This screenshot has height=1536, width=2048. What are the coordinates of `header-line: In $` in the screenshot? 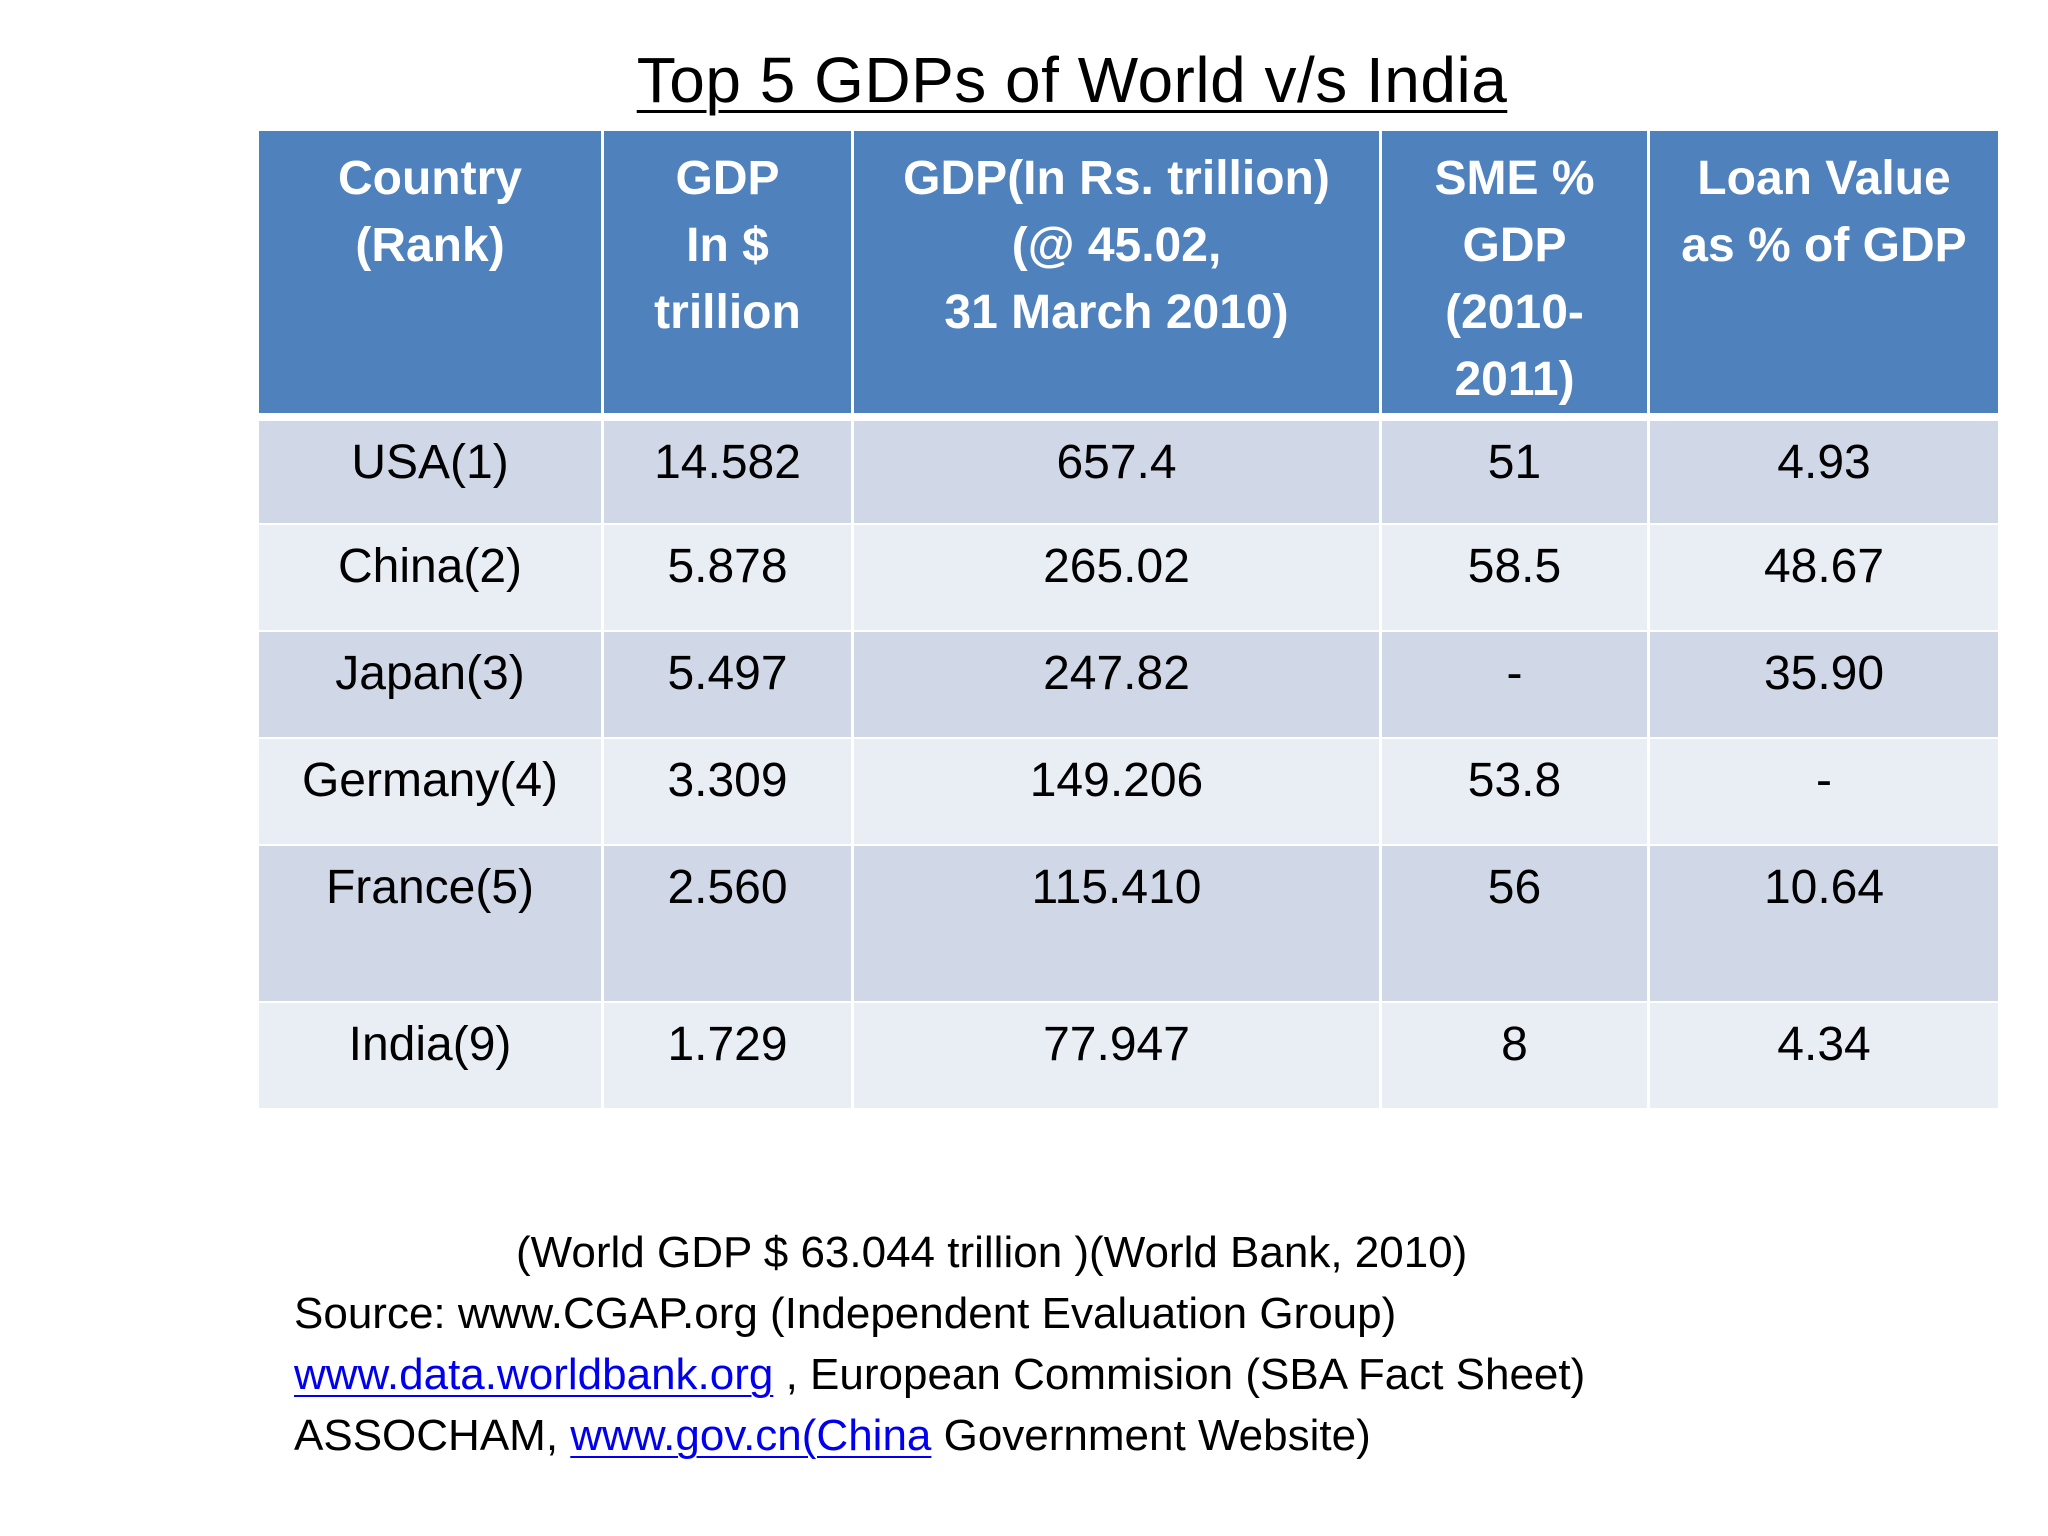 It's located at (727, 245).